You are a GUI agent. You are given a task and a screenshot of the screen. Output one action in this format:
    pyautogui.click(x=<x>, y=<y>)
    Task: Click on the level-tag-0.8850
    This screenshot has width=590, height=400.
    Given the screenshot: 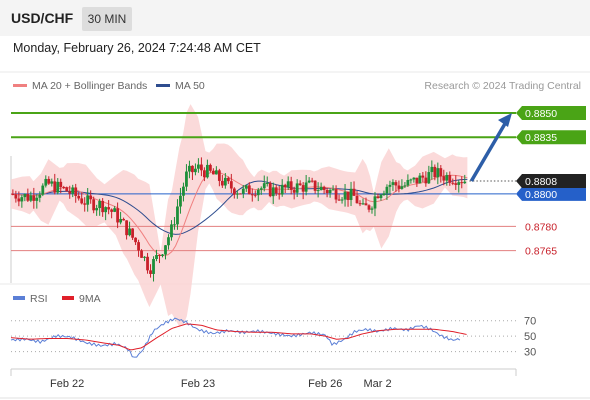 What is the action you would take?
    pyautogui.click(x=551, y=112)
    